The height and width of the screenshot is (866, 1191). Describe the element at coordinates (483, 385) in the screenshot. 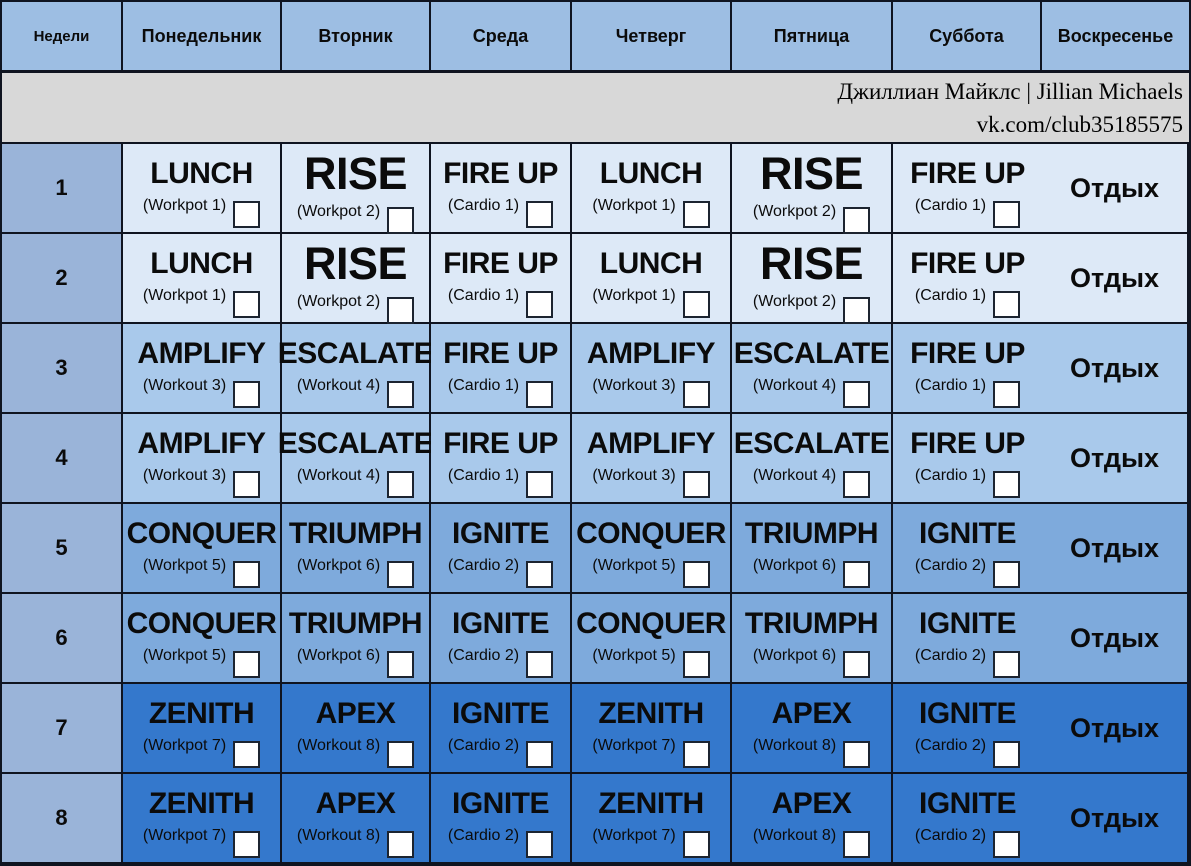

I see `workout-subtitle: (Cardio 1)` at that location.